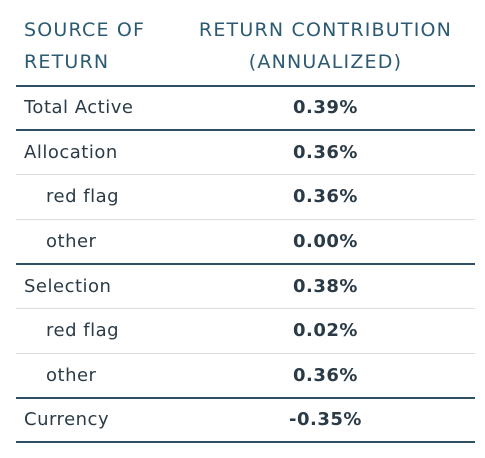  Describe the element at coordinates (325, 286) in the screenshot. I see `row-value: 0.38%` at that location.